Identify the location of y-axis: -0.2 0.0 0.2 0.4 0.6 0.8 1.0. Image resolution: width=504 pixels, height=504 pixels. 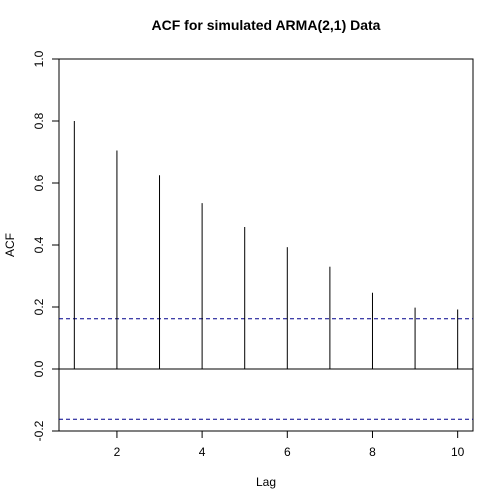
(45, 245).